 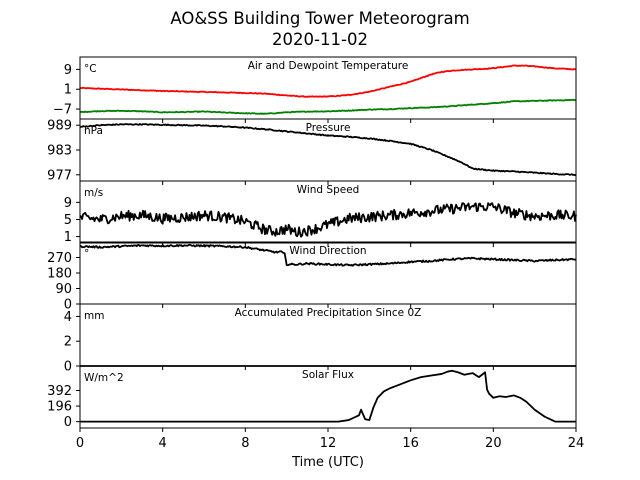 I want to click on y-tick-label: 4, so click(x=68, y=317).